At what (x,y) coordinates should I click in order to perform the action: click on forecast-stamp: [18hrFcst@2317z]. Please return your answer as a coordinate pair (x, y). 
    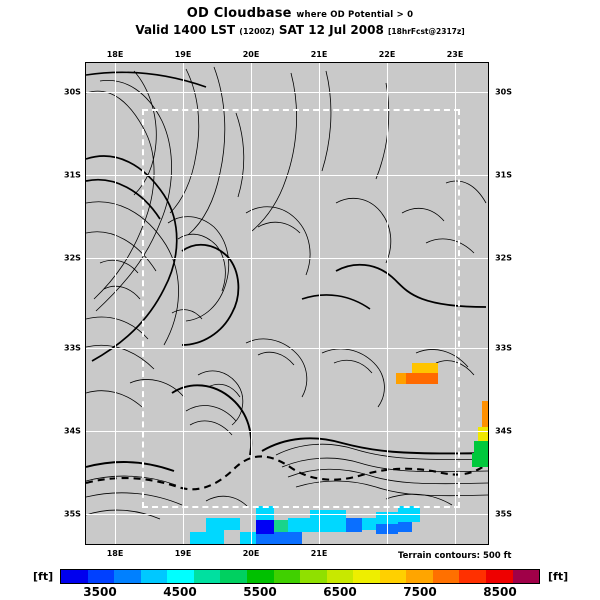
    Looking at the image, I should click on (426, 31).